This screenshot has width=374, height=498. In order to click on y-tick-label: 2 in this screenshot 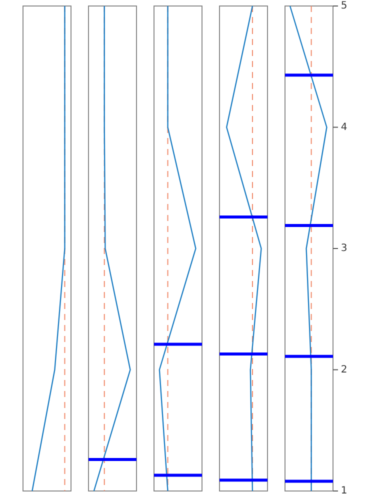, I will do `click(344, 370)`.